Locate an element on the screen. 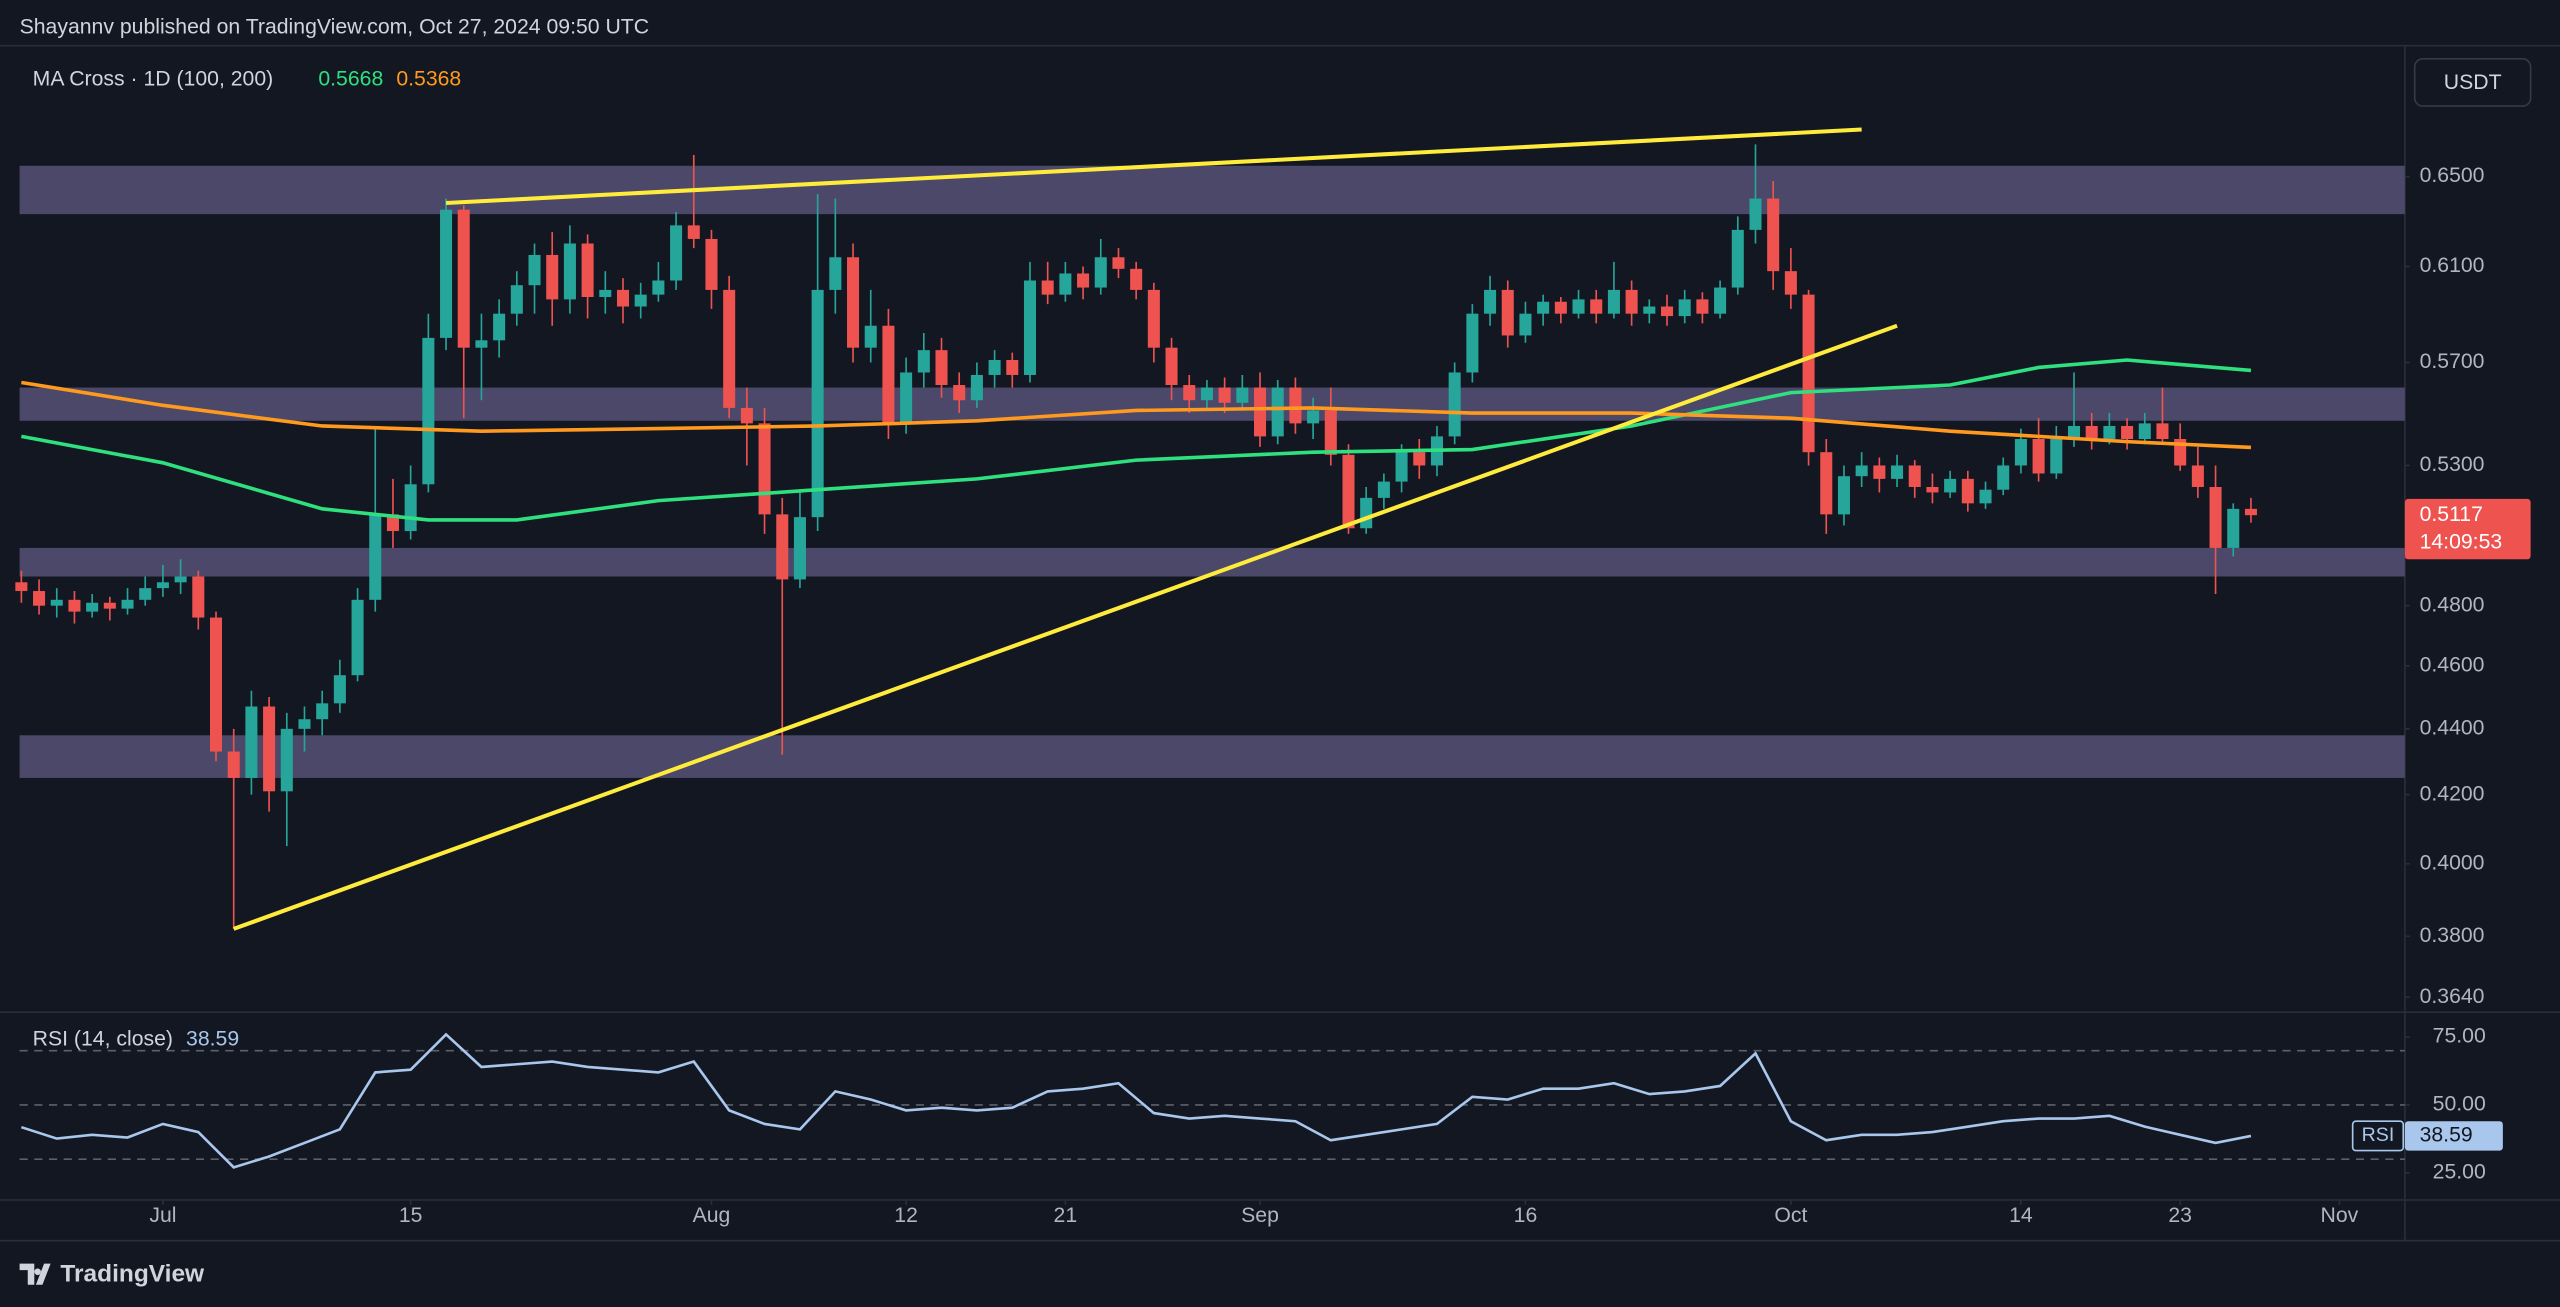  y-tick-label: 0.4600 is located at coordinates (2452, 665).